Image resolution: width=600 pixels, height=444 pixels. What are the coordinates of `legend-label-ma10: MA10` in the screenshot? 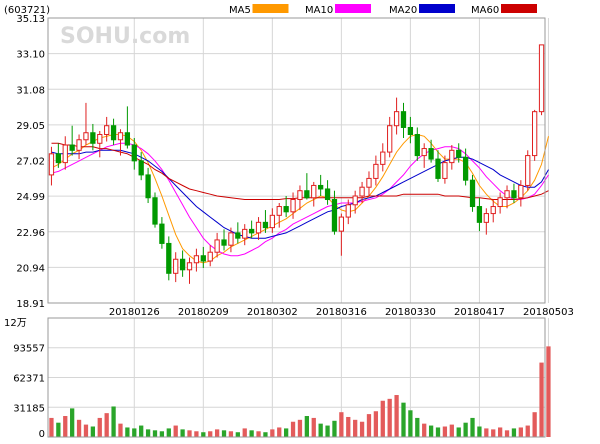 It's located at (319, 10).